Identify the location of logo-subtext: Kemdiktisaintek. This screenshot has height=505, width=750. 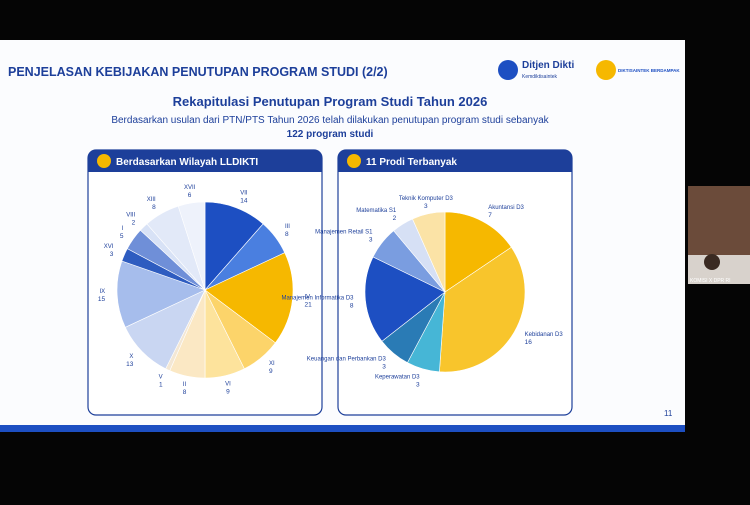
(540, 77).